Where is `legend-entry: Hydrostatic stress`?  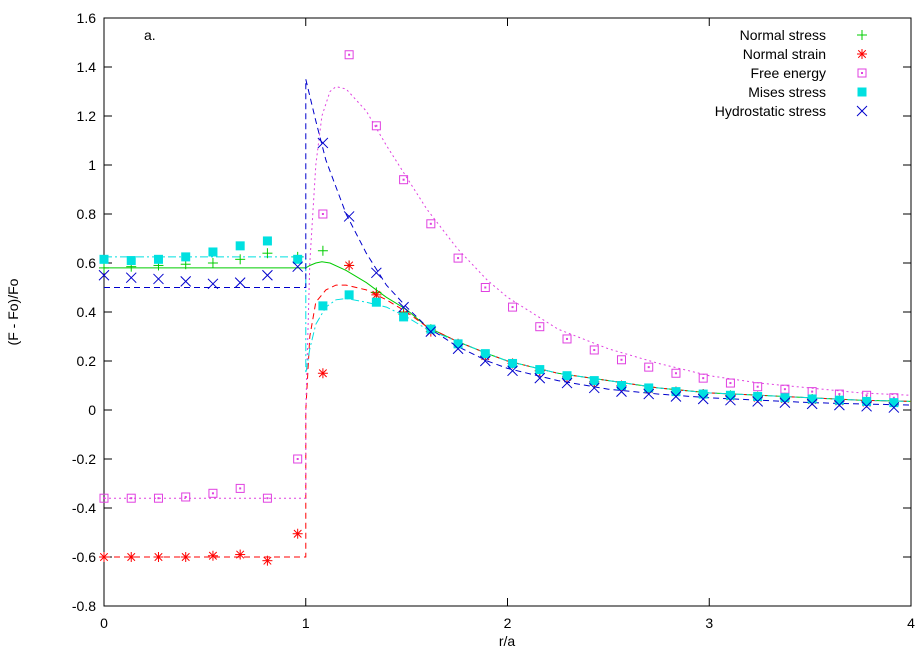
legend-entry: Hydrostatic stress is located at coordinates (791, 111).